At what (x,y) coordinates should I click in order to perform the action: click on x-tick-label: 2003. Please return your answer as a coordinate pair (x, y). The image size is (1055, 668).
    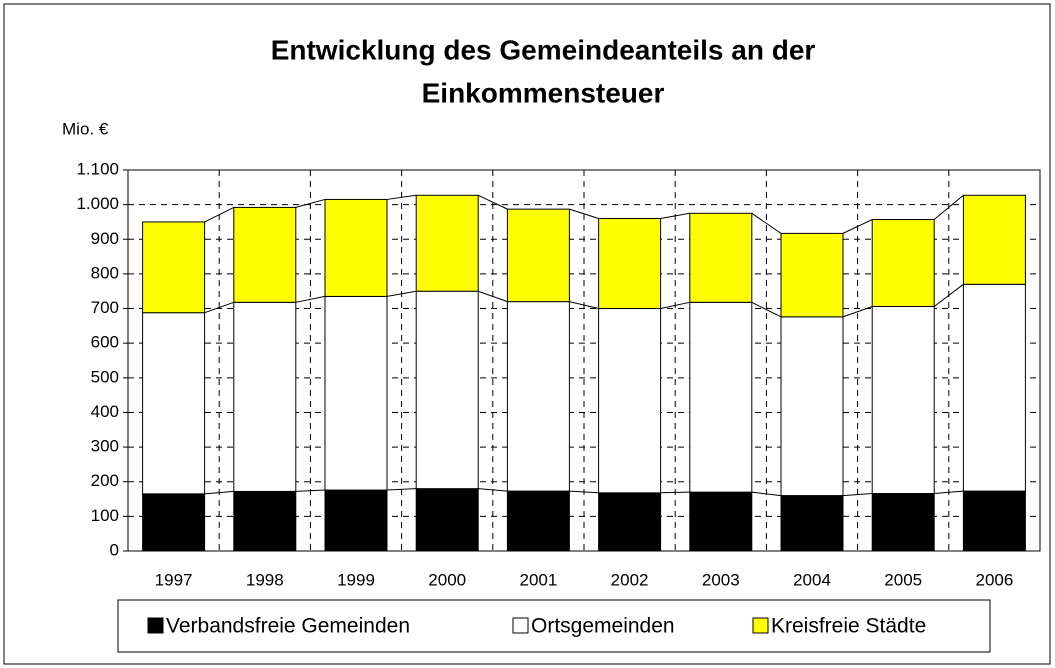
    Looking at the image, I should click on (721, 579).